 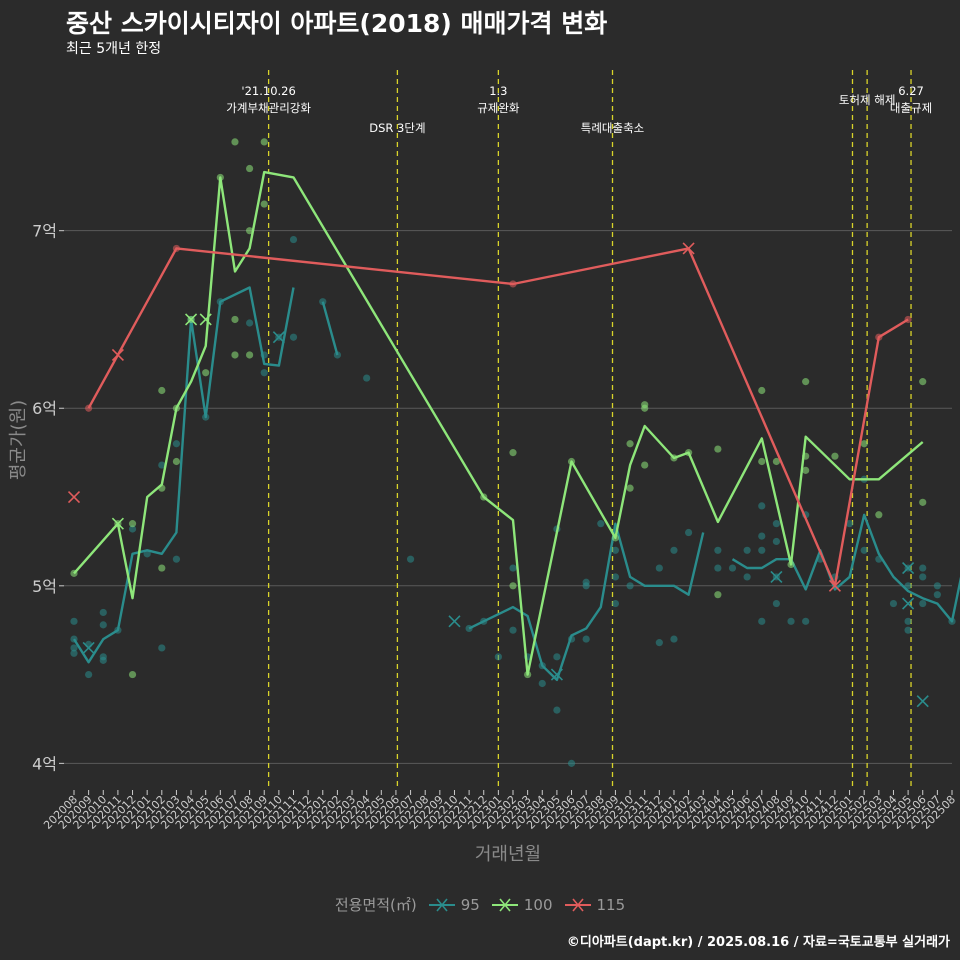 I want to click on legend-title: 전용면적(㎡), so click(x=375, y=905).